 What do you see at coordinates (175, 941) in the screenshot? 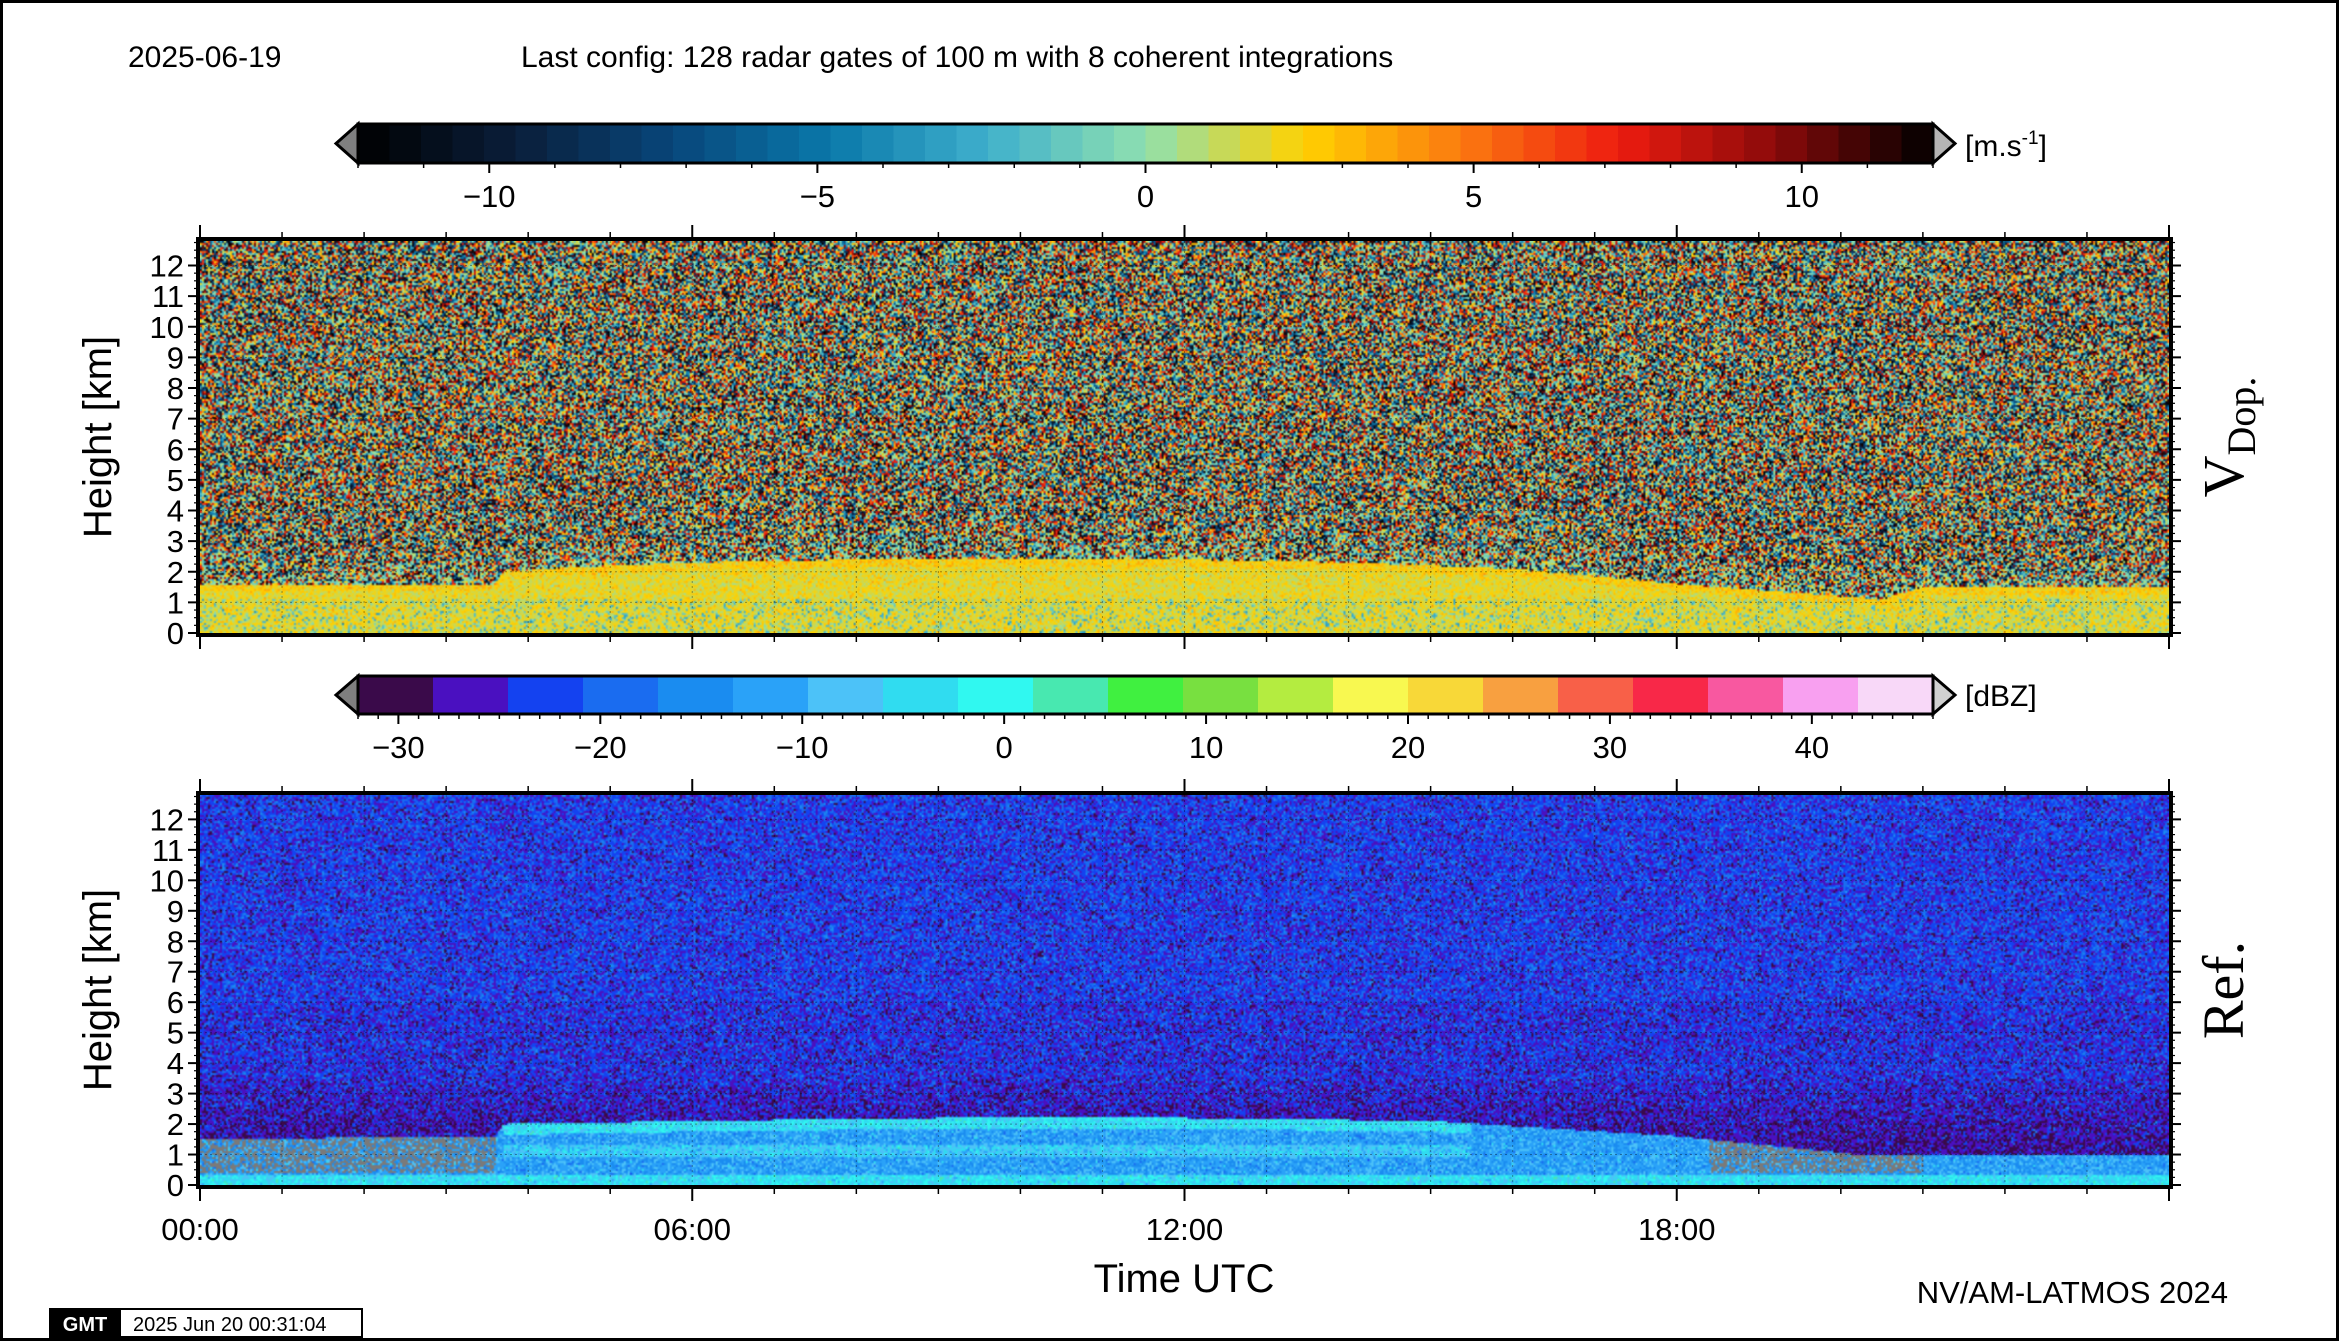
I see `reflectivity-y-tick-label: 8` at bounding box center [175, 941].